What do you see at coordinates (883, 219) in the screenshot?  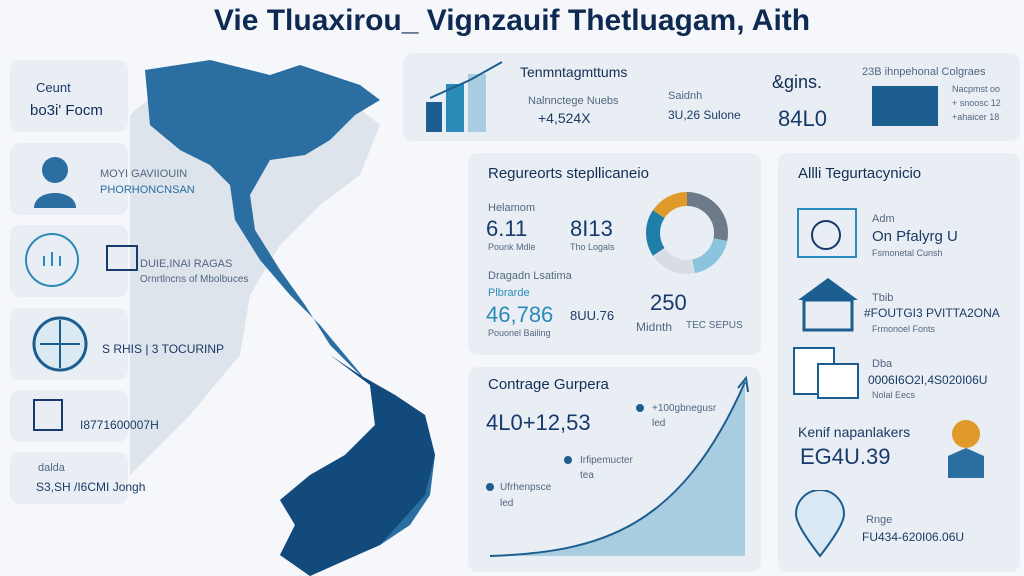 I see `label: Adm` at bounding box center [883, 219].